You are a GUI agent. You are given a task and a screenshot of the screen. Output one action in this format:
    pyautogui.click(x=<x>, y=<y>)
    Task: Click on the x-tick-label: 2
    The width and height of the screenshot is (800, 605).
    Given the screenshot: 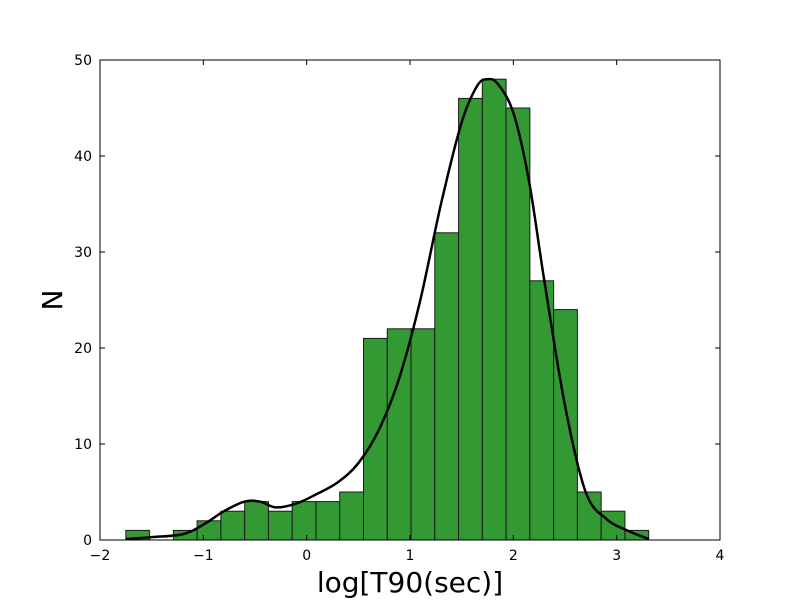 What is the action you would take?
    pyautogui.click(x=513, y=556)
    